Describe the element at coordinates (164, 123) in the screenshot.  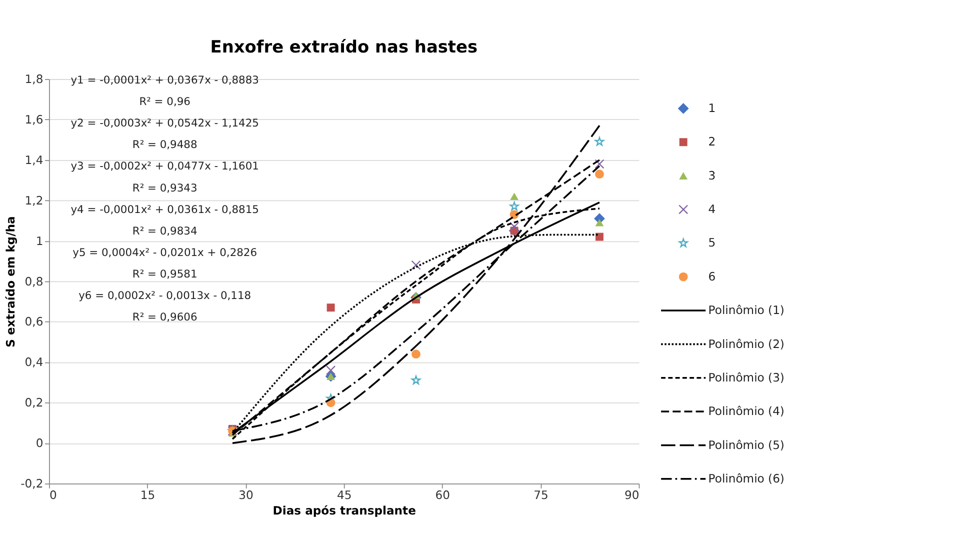
I see `annotation: y2 = -0,0003x² + 0,0542x - 1,1425` at that location.